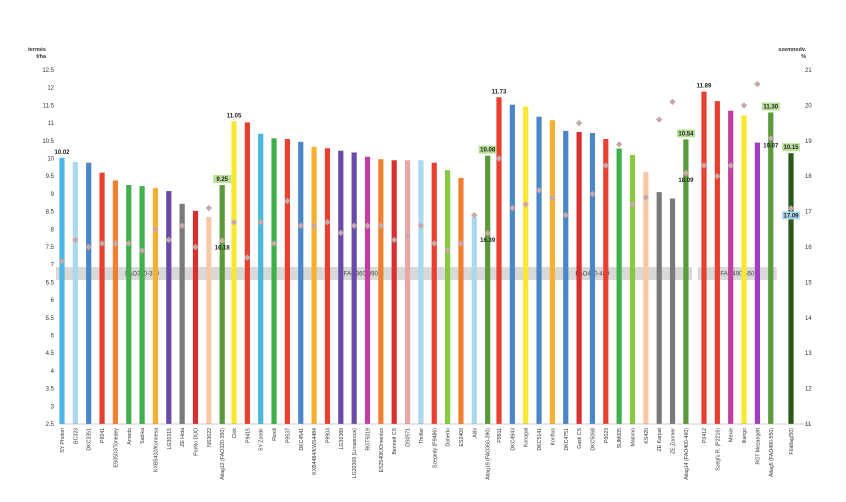 This screenshot has height=502, width=846. What do you see at coordinates (540, 439) in the screenshot?
I see `category-label: DKC5141` at bounding box center [540, 439].